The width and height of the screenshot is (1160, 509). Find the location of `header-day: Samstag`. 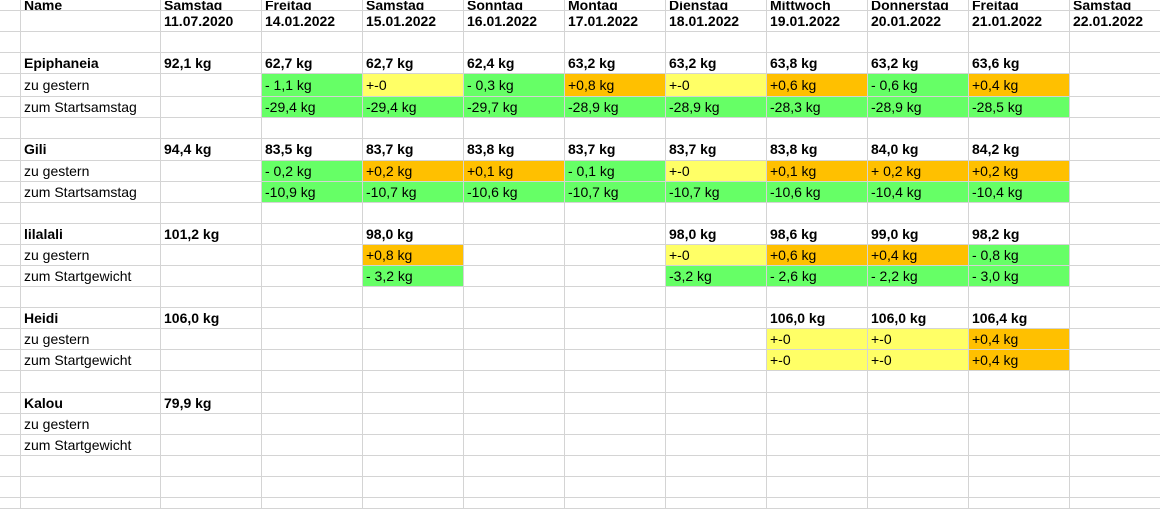

header-day: Samstag is located at coordinates (395, 5).